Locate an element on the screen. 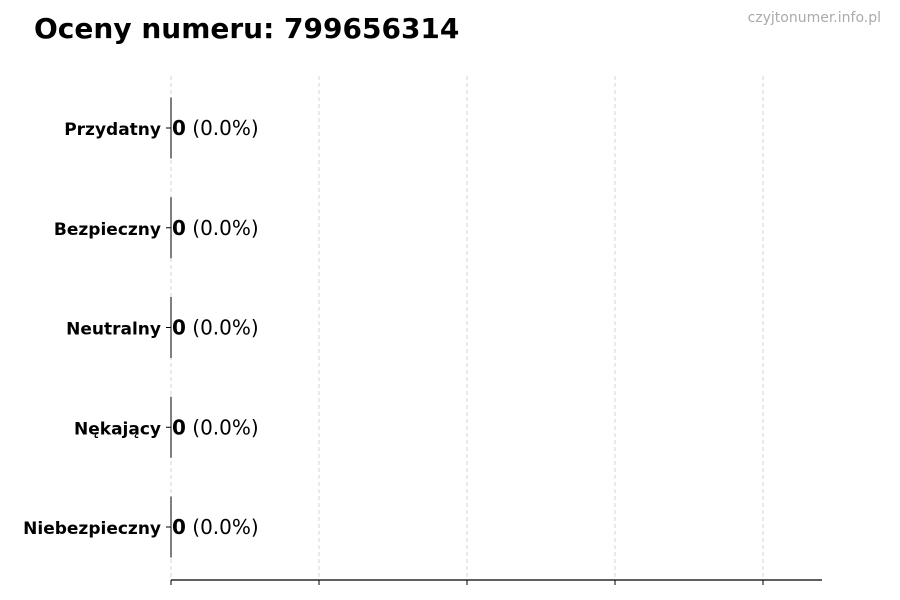 This screenshot has height=600, width=900. category-label: Przydatny is located at coordinates (112, 130).